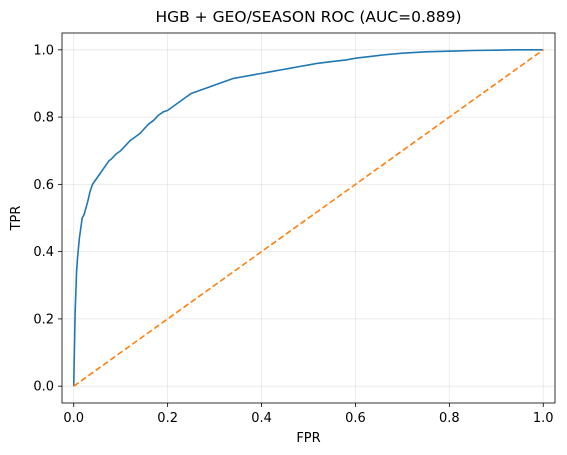 This screenshot has width=567, height=455. Describe the element at coordinates (261, 418) in the screenshot. I see `x-tick-label: 0.4` at that location.